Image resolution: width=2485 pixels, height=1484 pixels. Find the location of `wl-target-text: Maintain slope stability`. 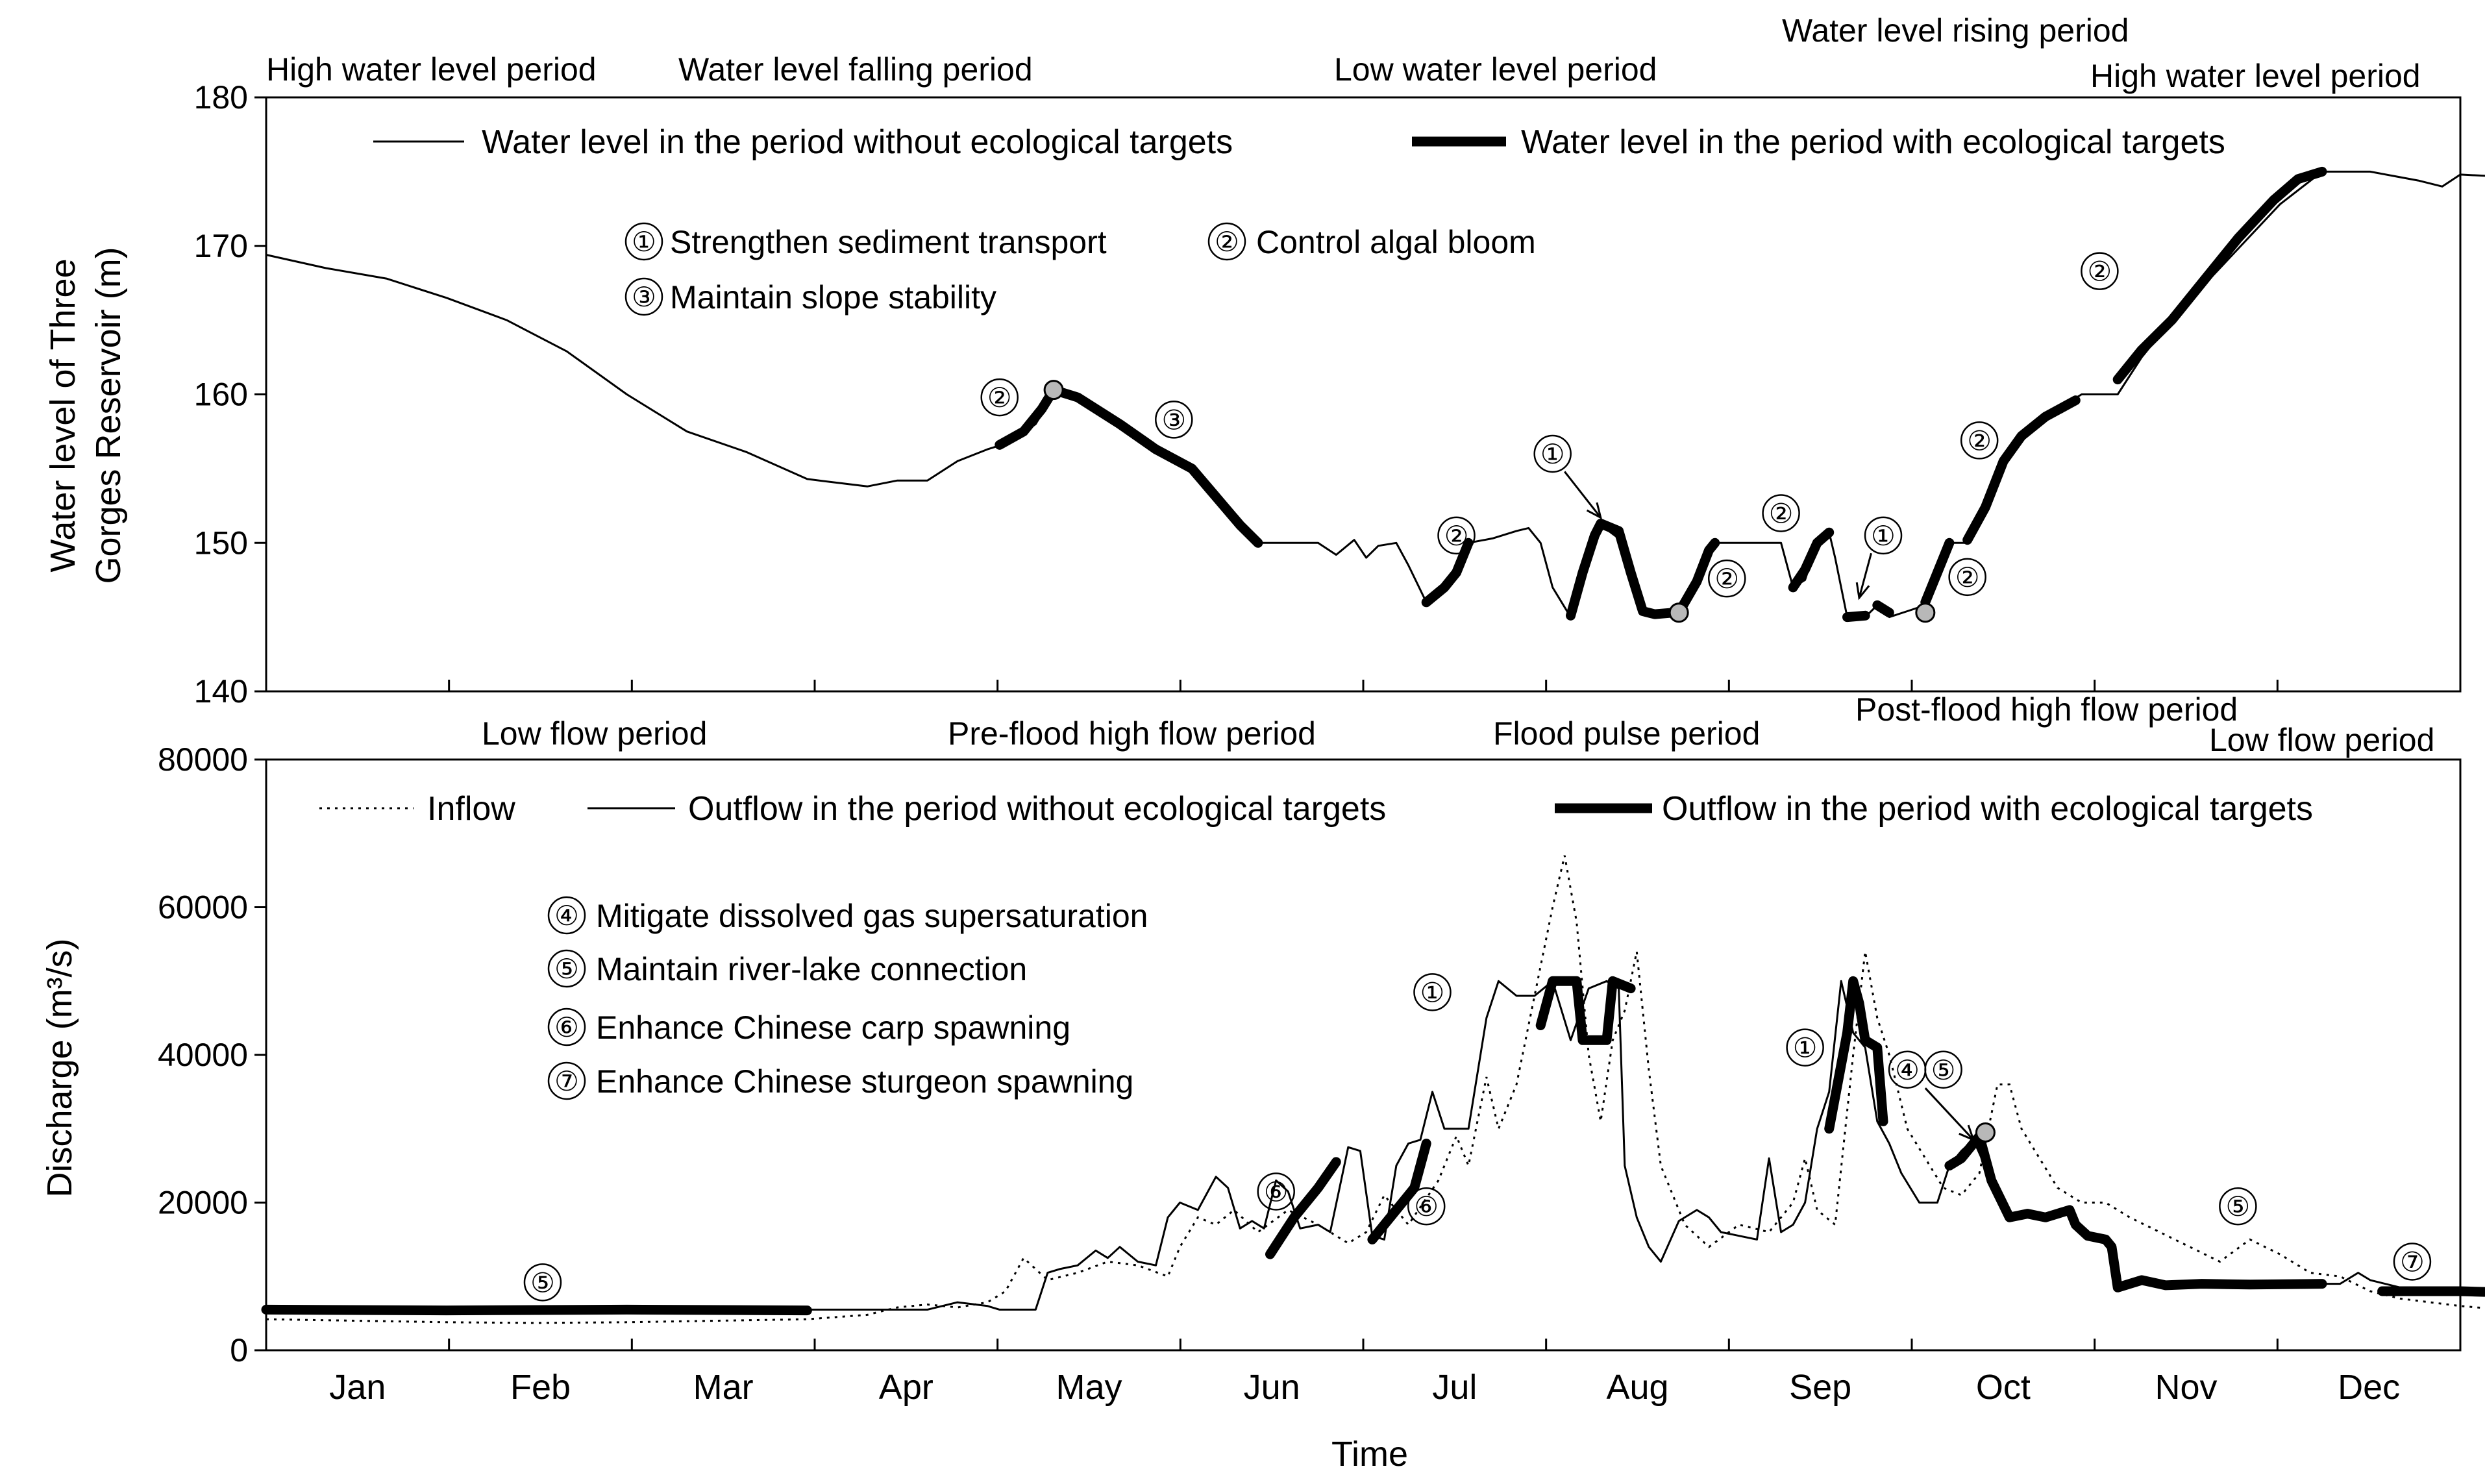

wl-target-text: Maintain slope stability is located at coordinates (833, 297).